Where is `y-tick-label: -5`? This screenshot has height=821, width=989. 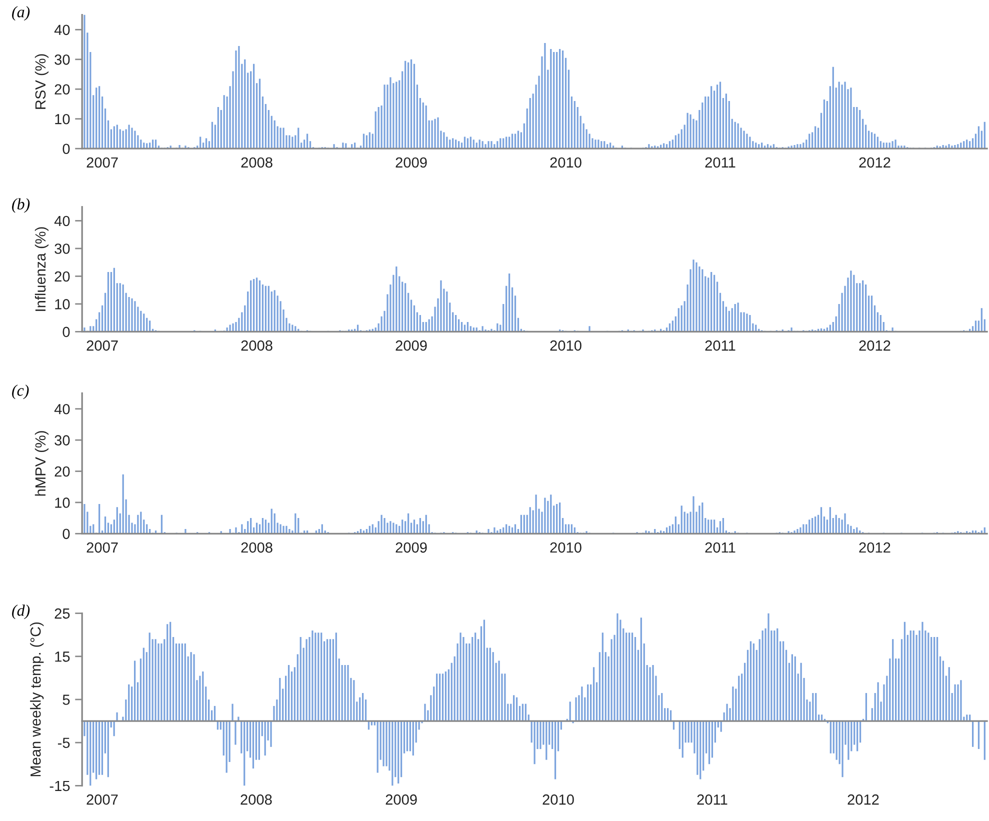 y-tick-label: -5 is located at coordinates (64, 743).